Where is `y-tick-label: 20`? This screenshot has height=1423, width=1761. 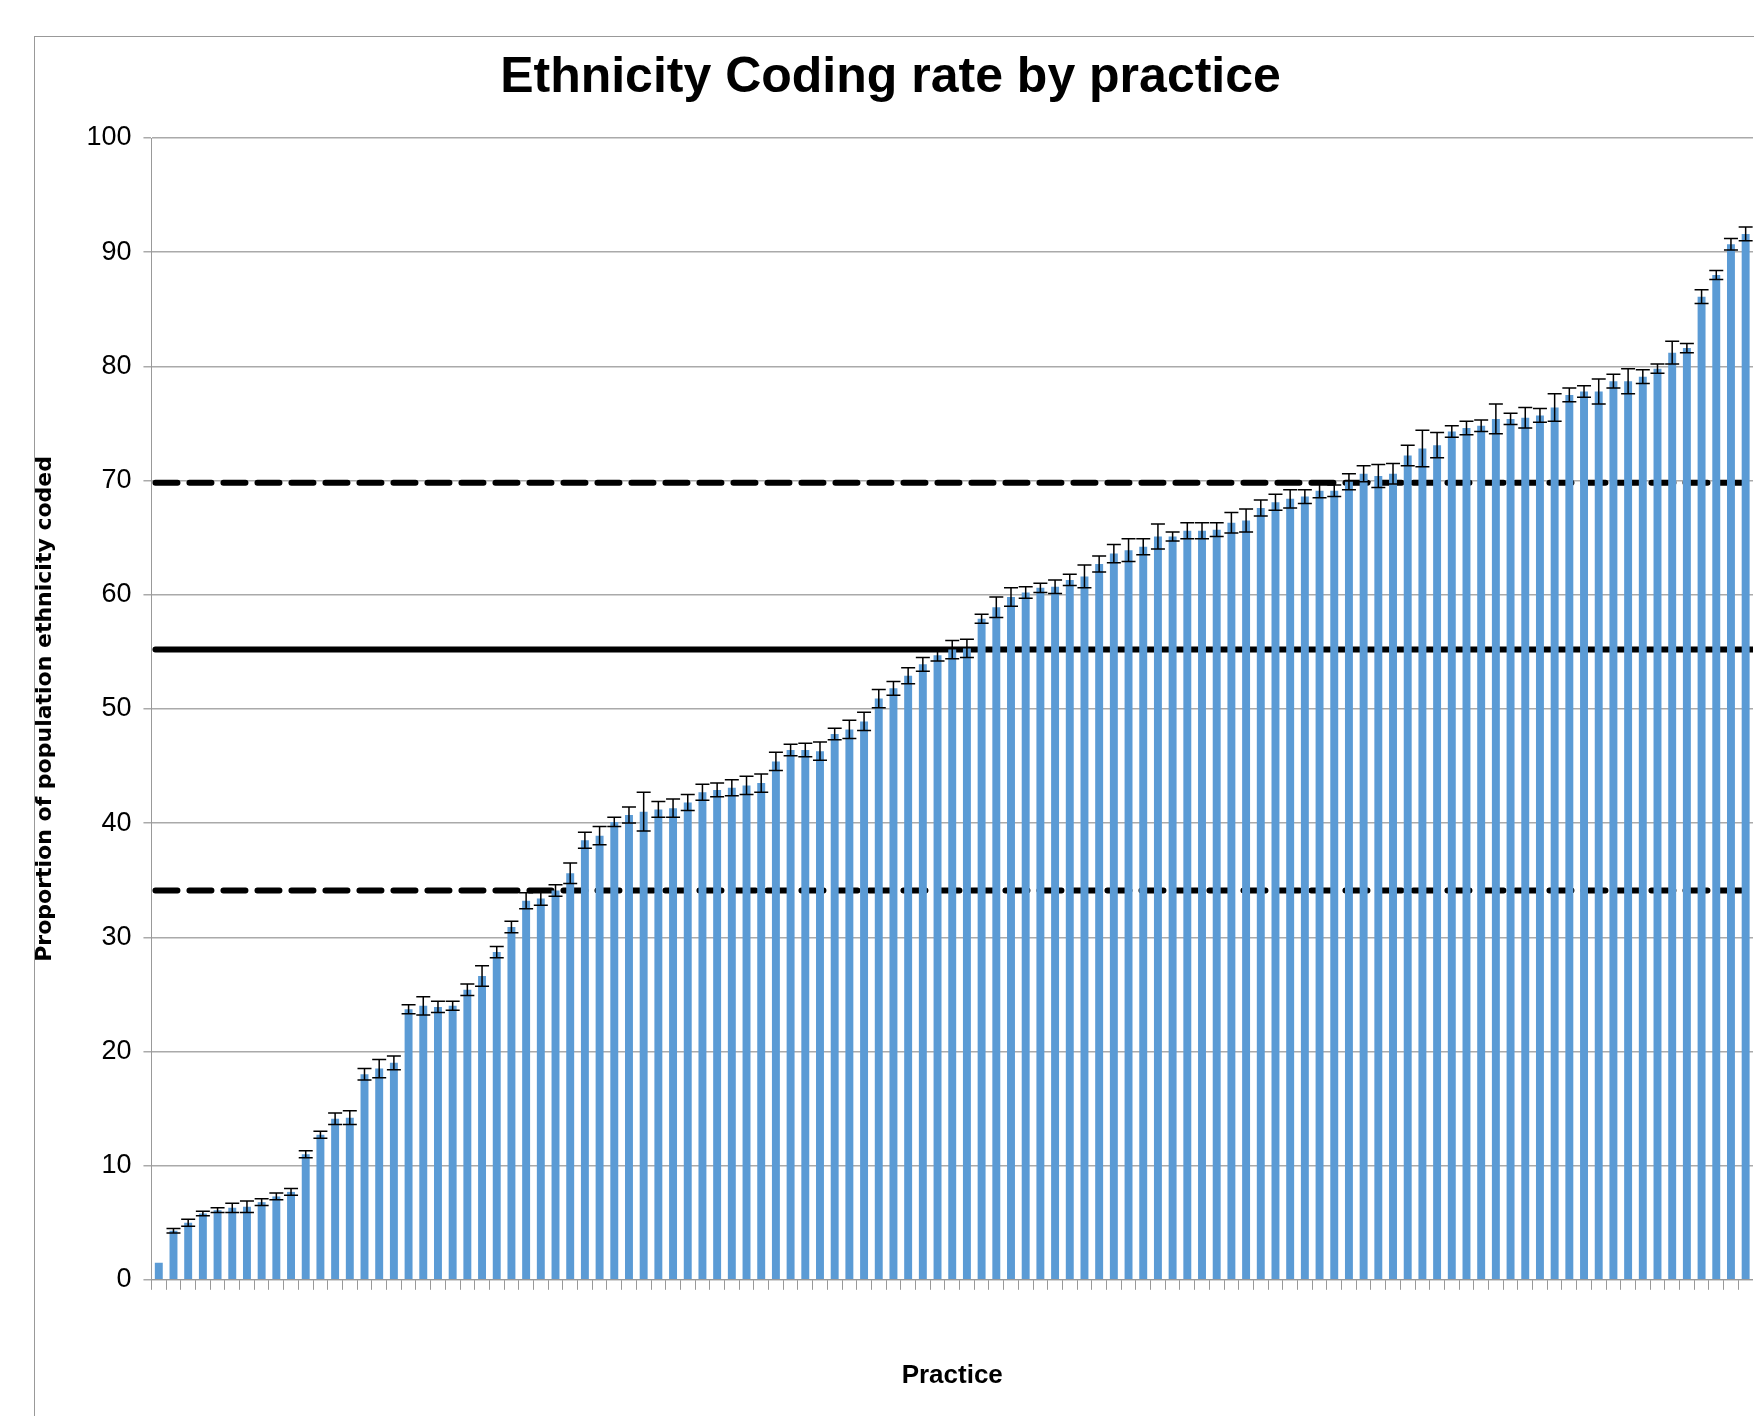 y-tick-label: 20 is located at coordinates (116, 1049).